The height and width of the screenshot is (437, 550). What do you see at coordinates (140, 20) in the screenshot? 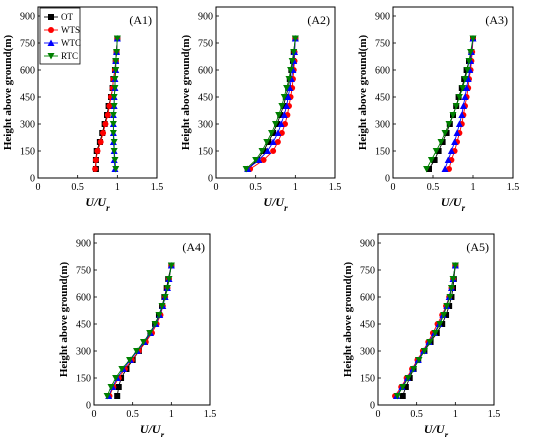
I see `panel-title: (A1)` at bounding box center [140, 20].